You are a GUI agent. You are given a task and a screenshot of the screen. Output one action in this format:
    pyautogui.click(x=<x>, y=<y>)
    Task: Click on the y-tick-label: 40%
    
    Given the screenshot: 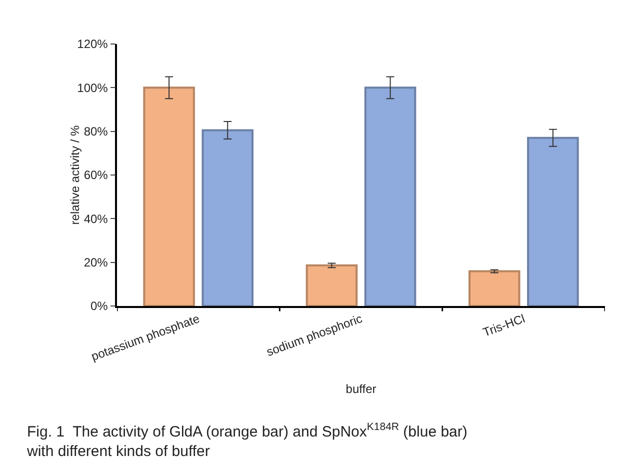 What is the action you would take?
    pyautogui.click(x=96, y=219)
    